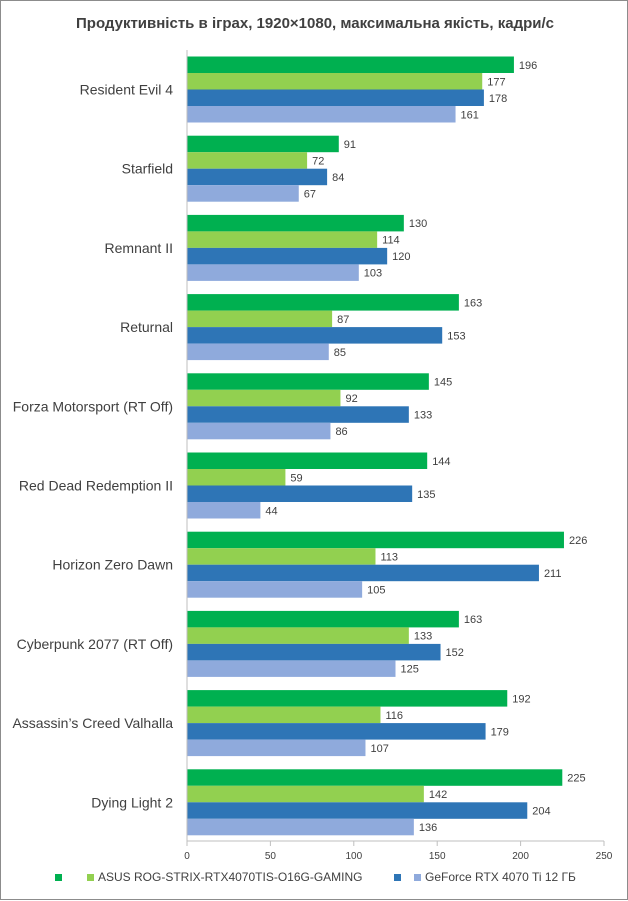 This screenshot has height=901, width=628. I want to click on category-label: Forza Motorsport (RT Off), so click(93, 406).